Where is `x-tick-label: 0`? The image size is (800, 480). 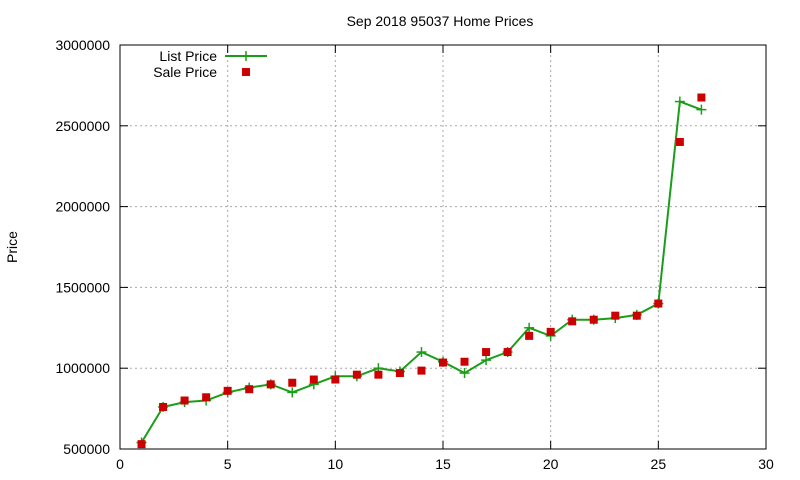 x-tick-label: 0 is located at coordinates (120, 464).